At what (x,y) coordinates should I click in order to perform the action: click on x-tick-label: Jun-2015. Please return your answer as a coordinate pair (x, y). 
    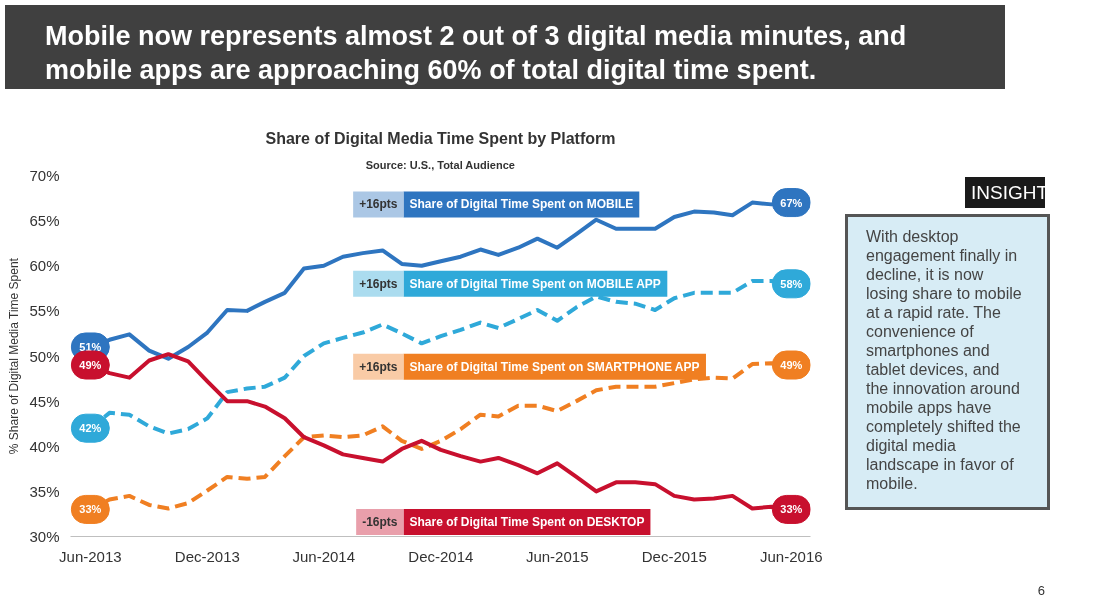
    Looking at the image, I should click on (557, 556).